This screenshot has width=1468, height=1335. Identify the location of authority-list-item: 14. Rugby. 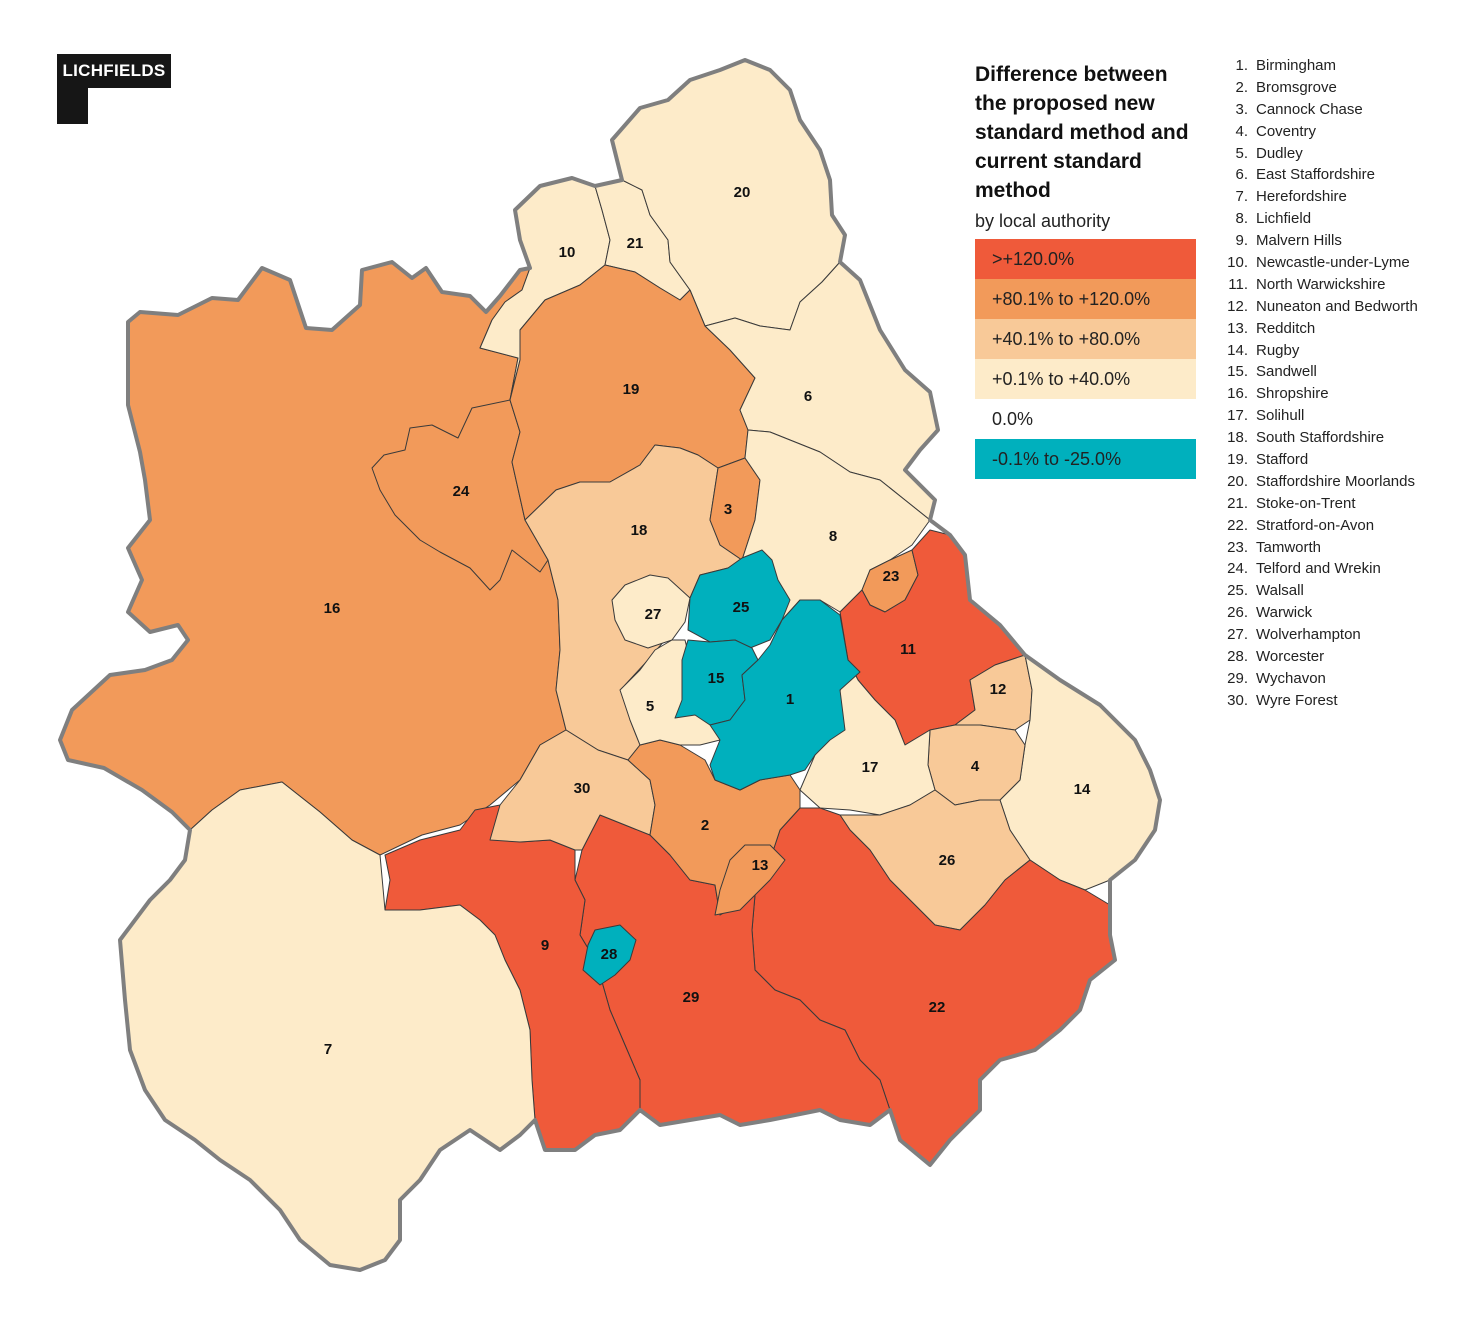
(1342, 351).